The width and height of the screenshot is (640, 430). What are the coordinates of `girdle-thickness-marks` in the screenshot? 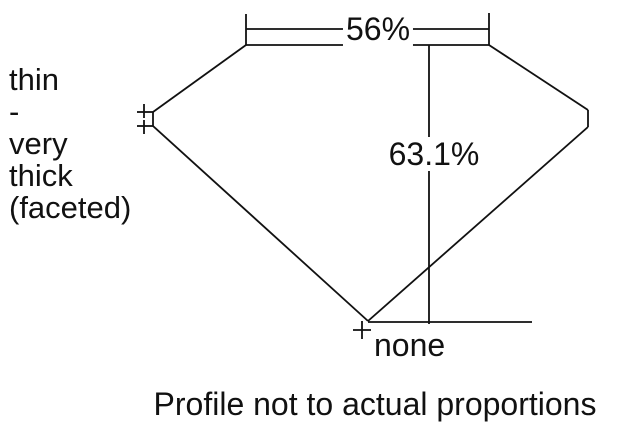 It's located at (145, 119).